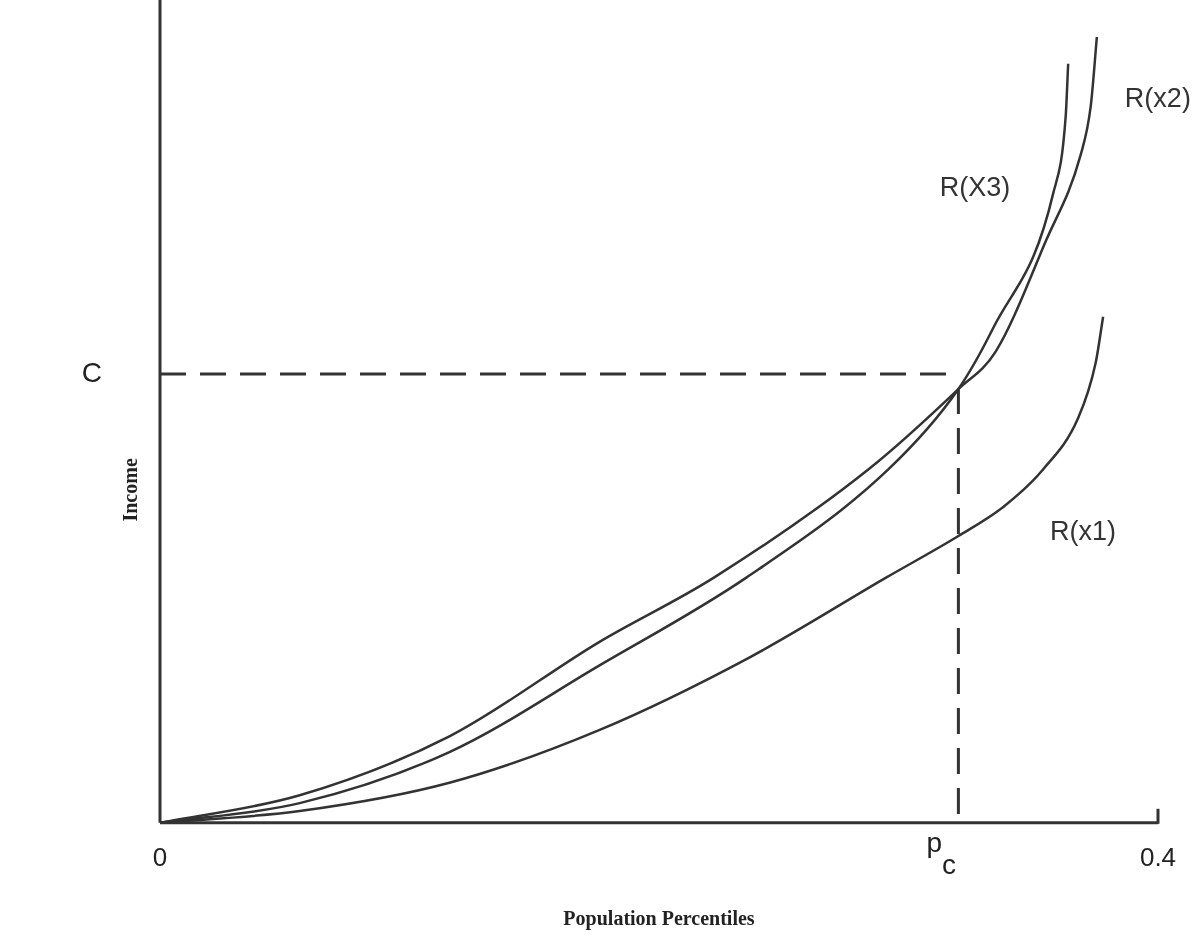 This screenshot has height=936, width=1203. What do you see at coordinates (91, 372) in the screenshot?
I see `ref-line-label: C` at bounding box center [91, 372].